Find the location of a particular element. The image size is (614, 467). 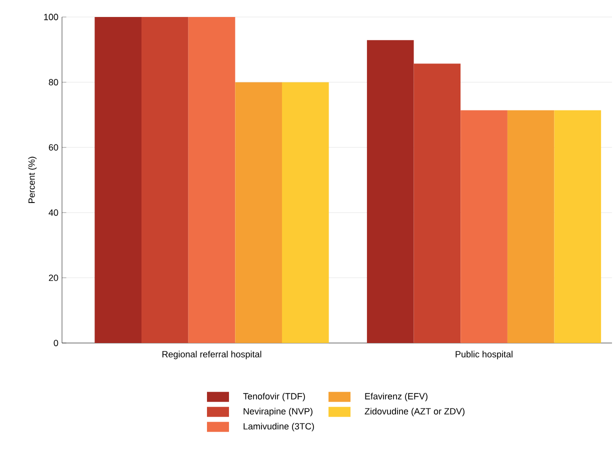

y-axis-title: Percent (%) is located at coordinates (32, 180).